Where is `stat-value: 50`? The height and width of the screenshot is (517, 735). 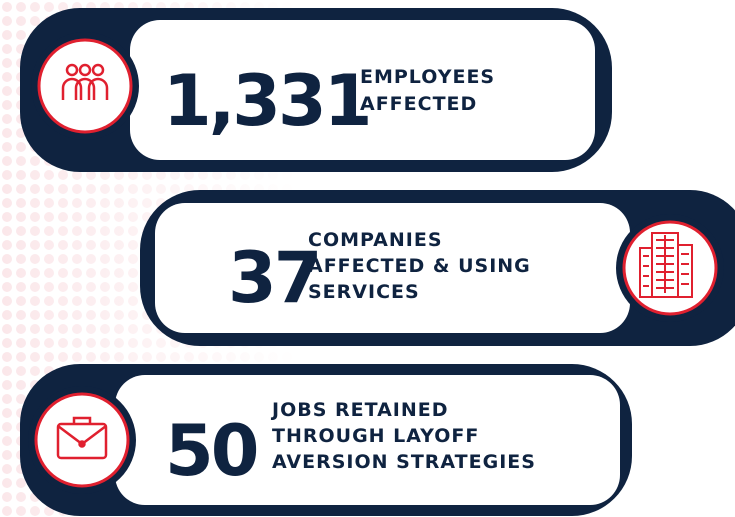 stat-value: 50 is located at coordinates (211, 451).